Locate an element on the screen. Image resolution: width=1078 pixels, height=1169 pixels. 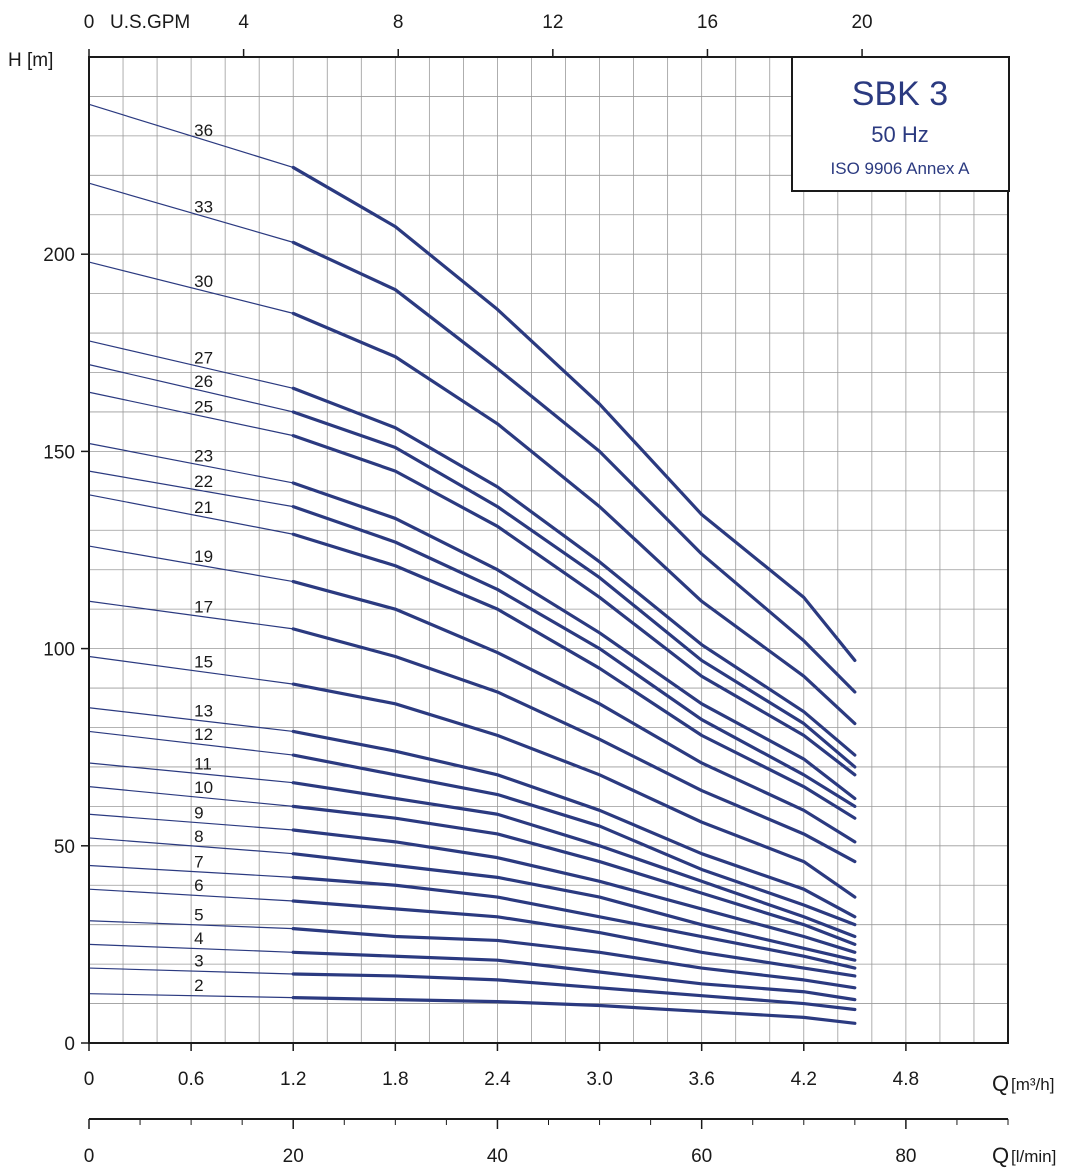
curve-label-22: 22 is located at coordinates (203, 481).